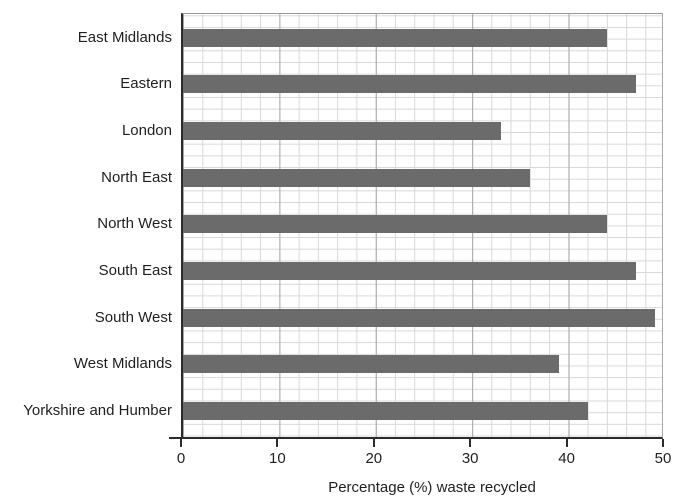 This screenshot has width=700, height=499. I want to click on x-axis-title: Percentage (%) waste recycled, so click(432, 487).